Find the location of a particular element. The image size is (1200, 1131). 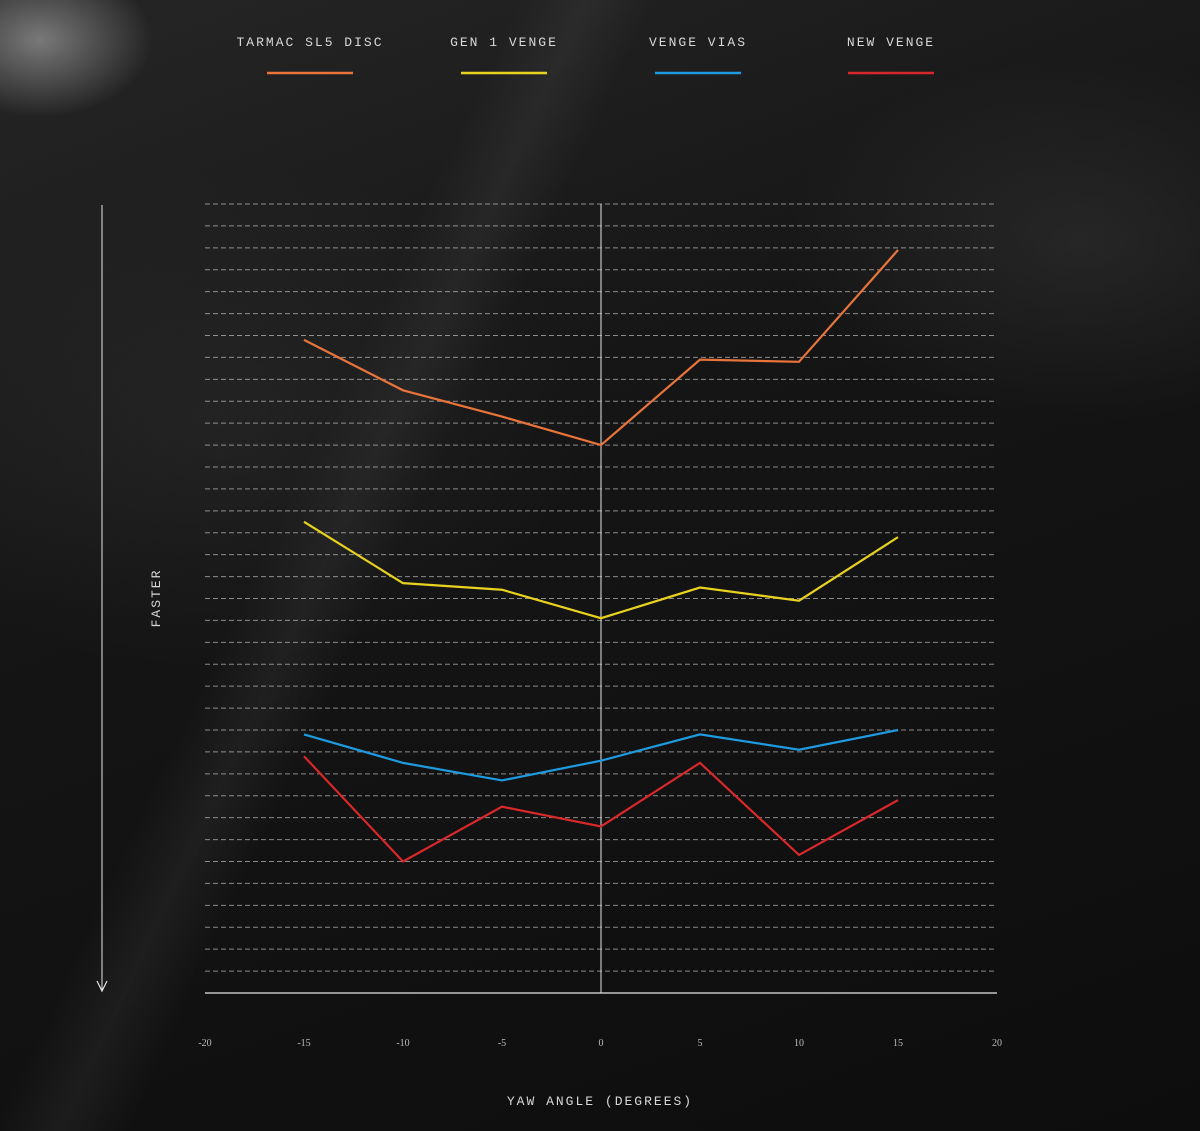

x-tick-label: 0 is located at coordinates (601, 1043).